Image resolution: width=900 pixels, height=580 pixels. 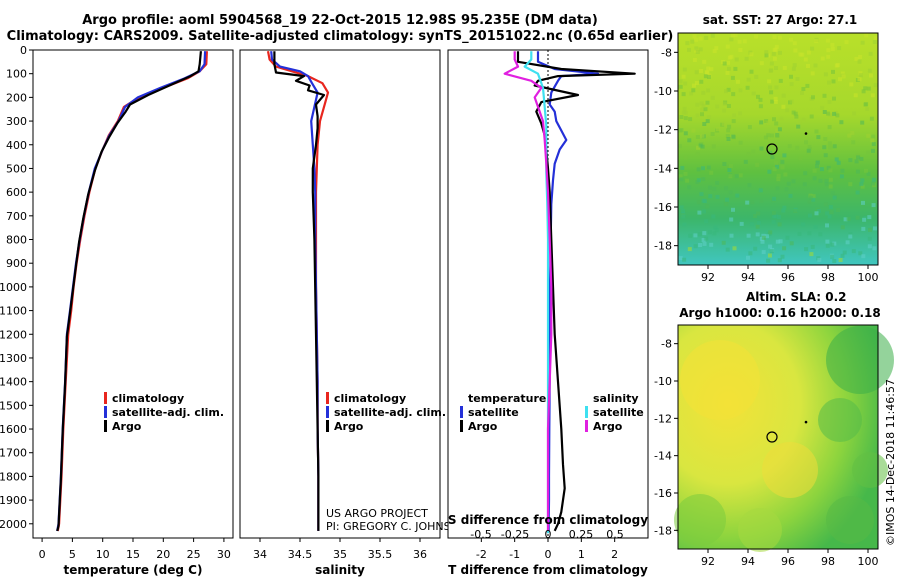 I want to click on legend-label-argo: Argo, so click(x=127, y=426).